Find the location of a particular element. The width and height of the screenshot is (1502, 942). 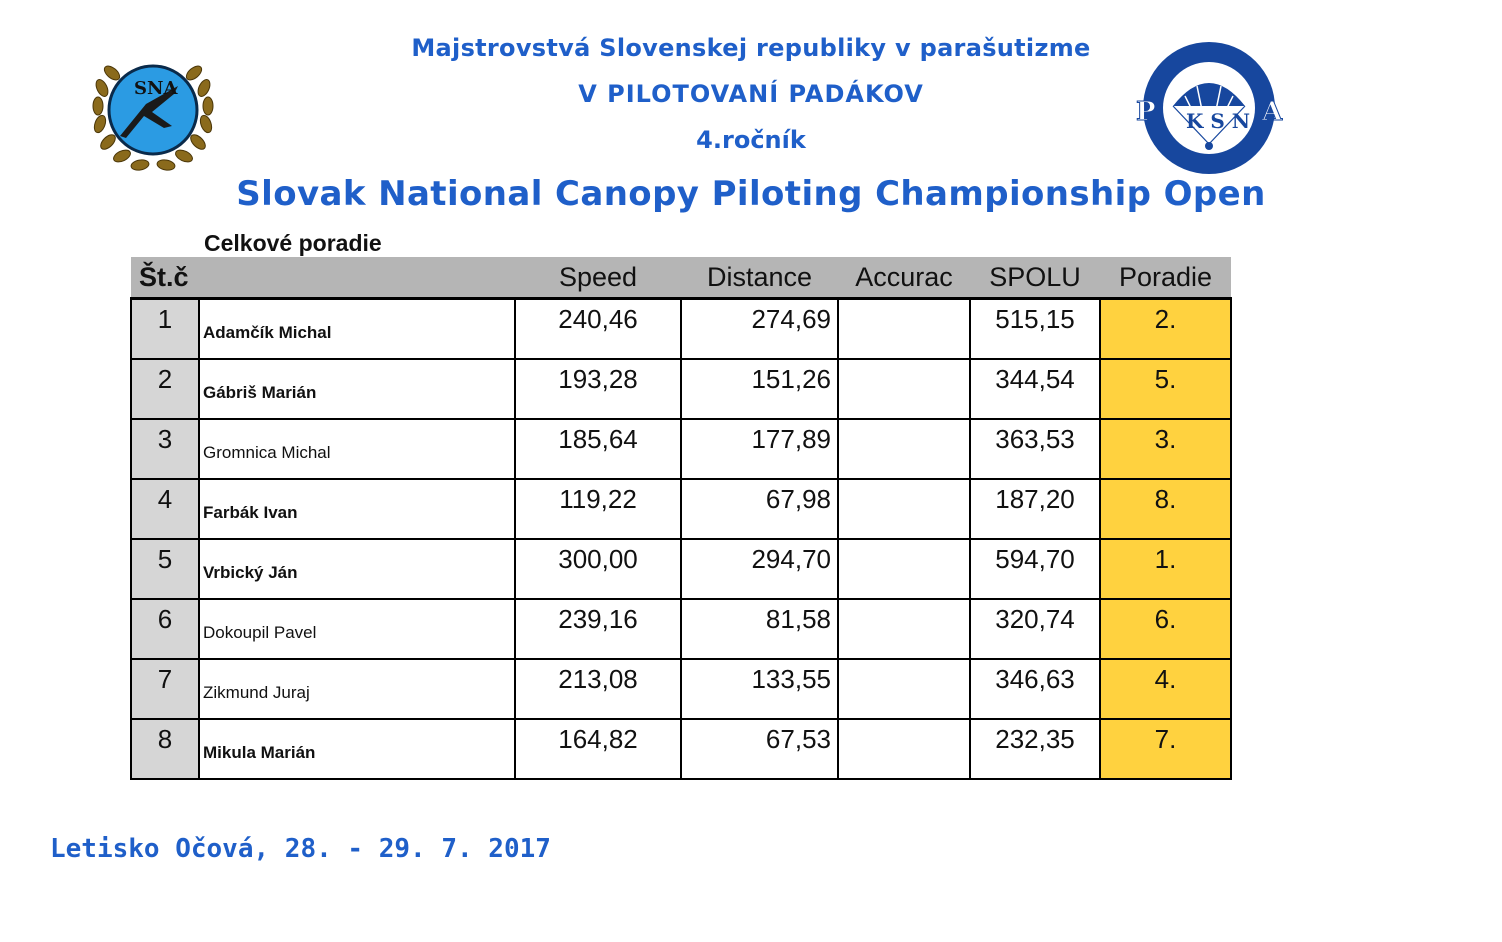

cell-name: Farbák Ivan is located at coordinates (357, 509).